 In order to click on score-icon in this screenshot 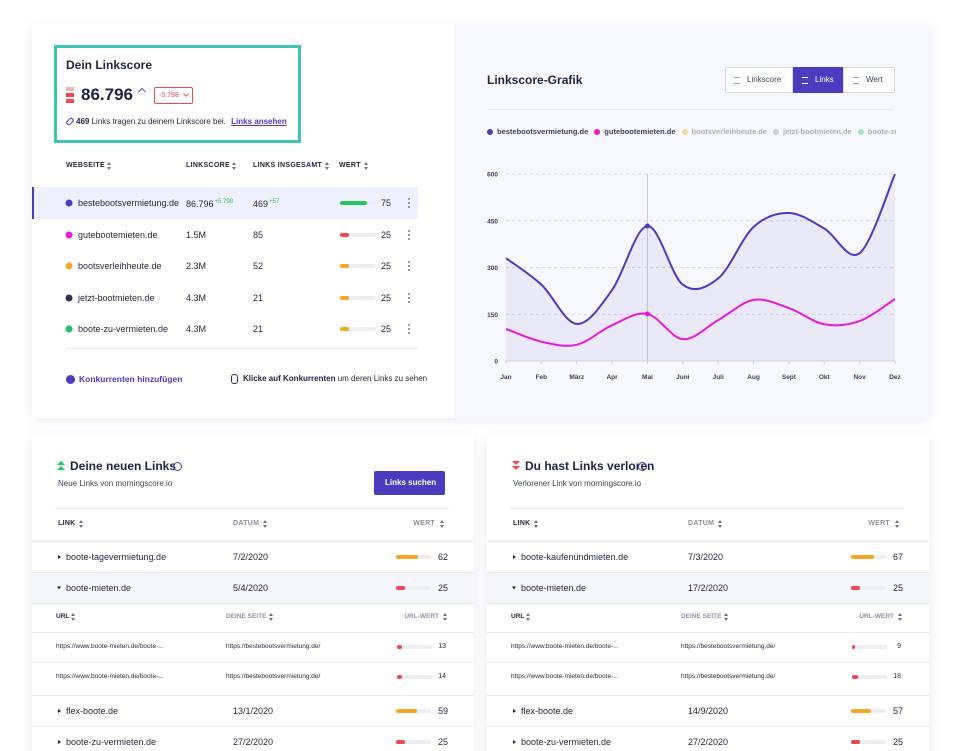, I will do `click(70, 95)`.